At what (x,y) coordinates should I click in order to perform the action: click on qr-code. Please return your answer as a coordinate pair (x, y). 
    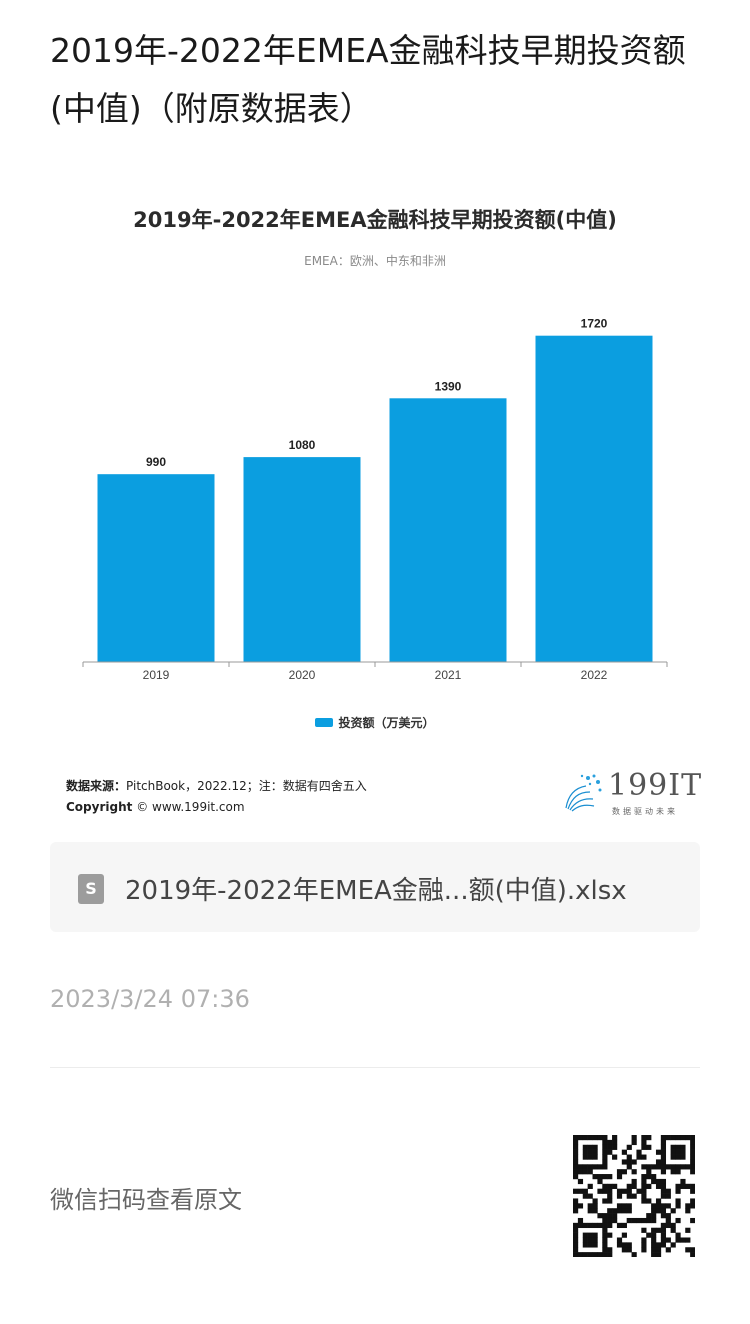
    Looking at the image, I should click on (634, 1196).